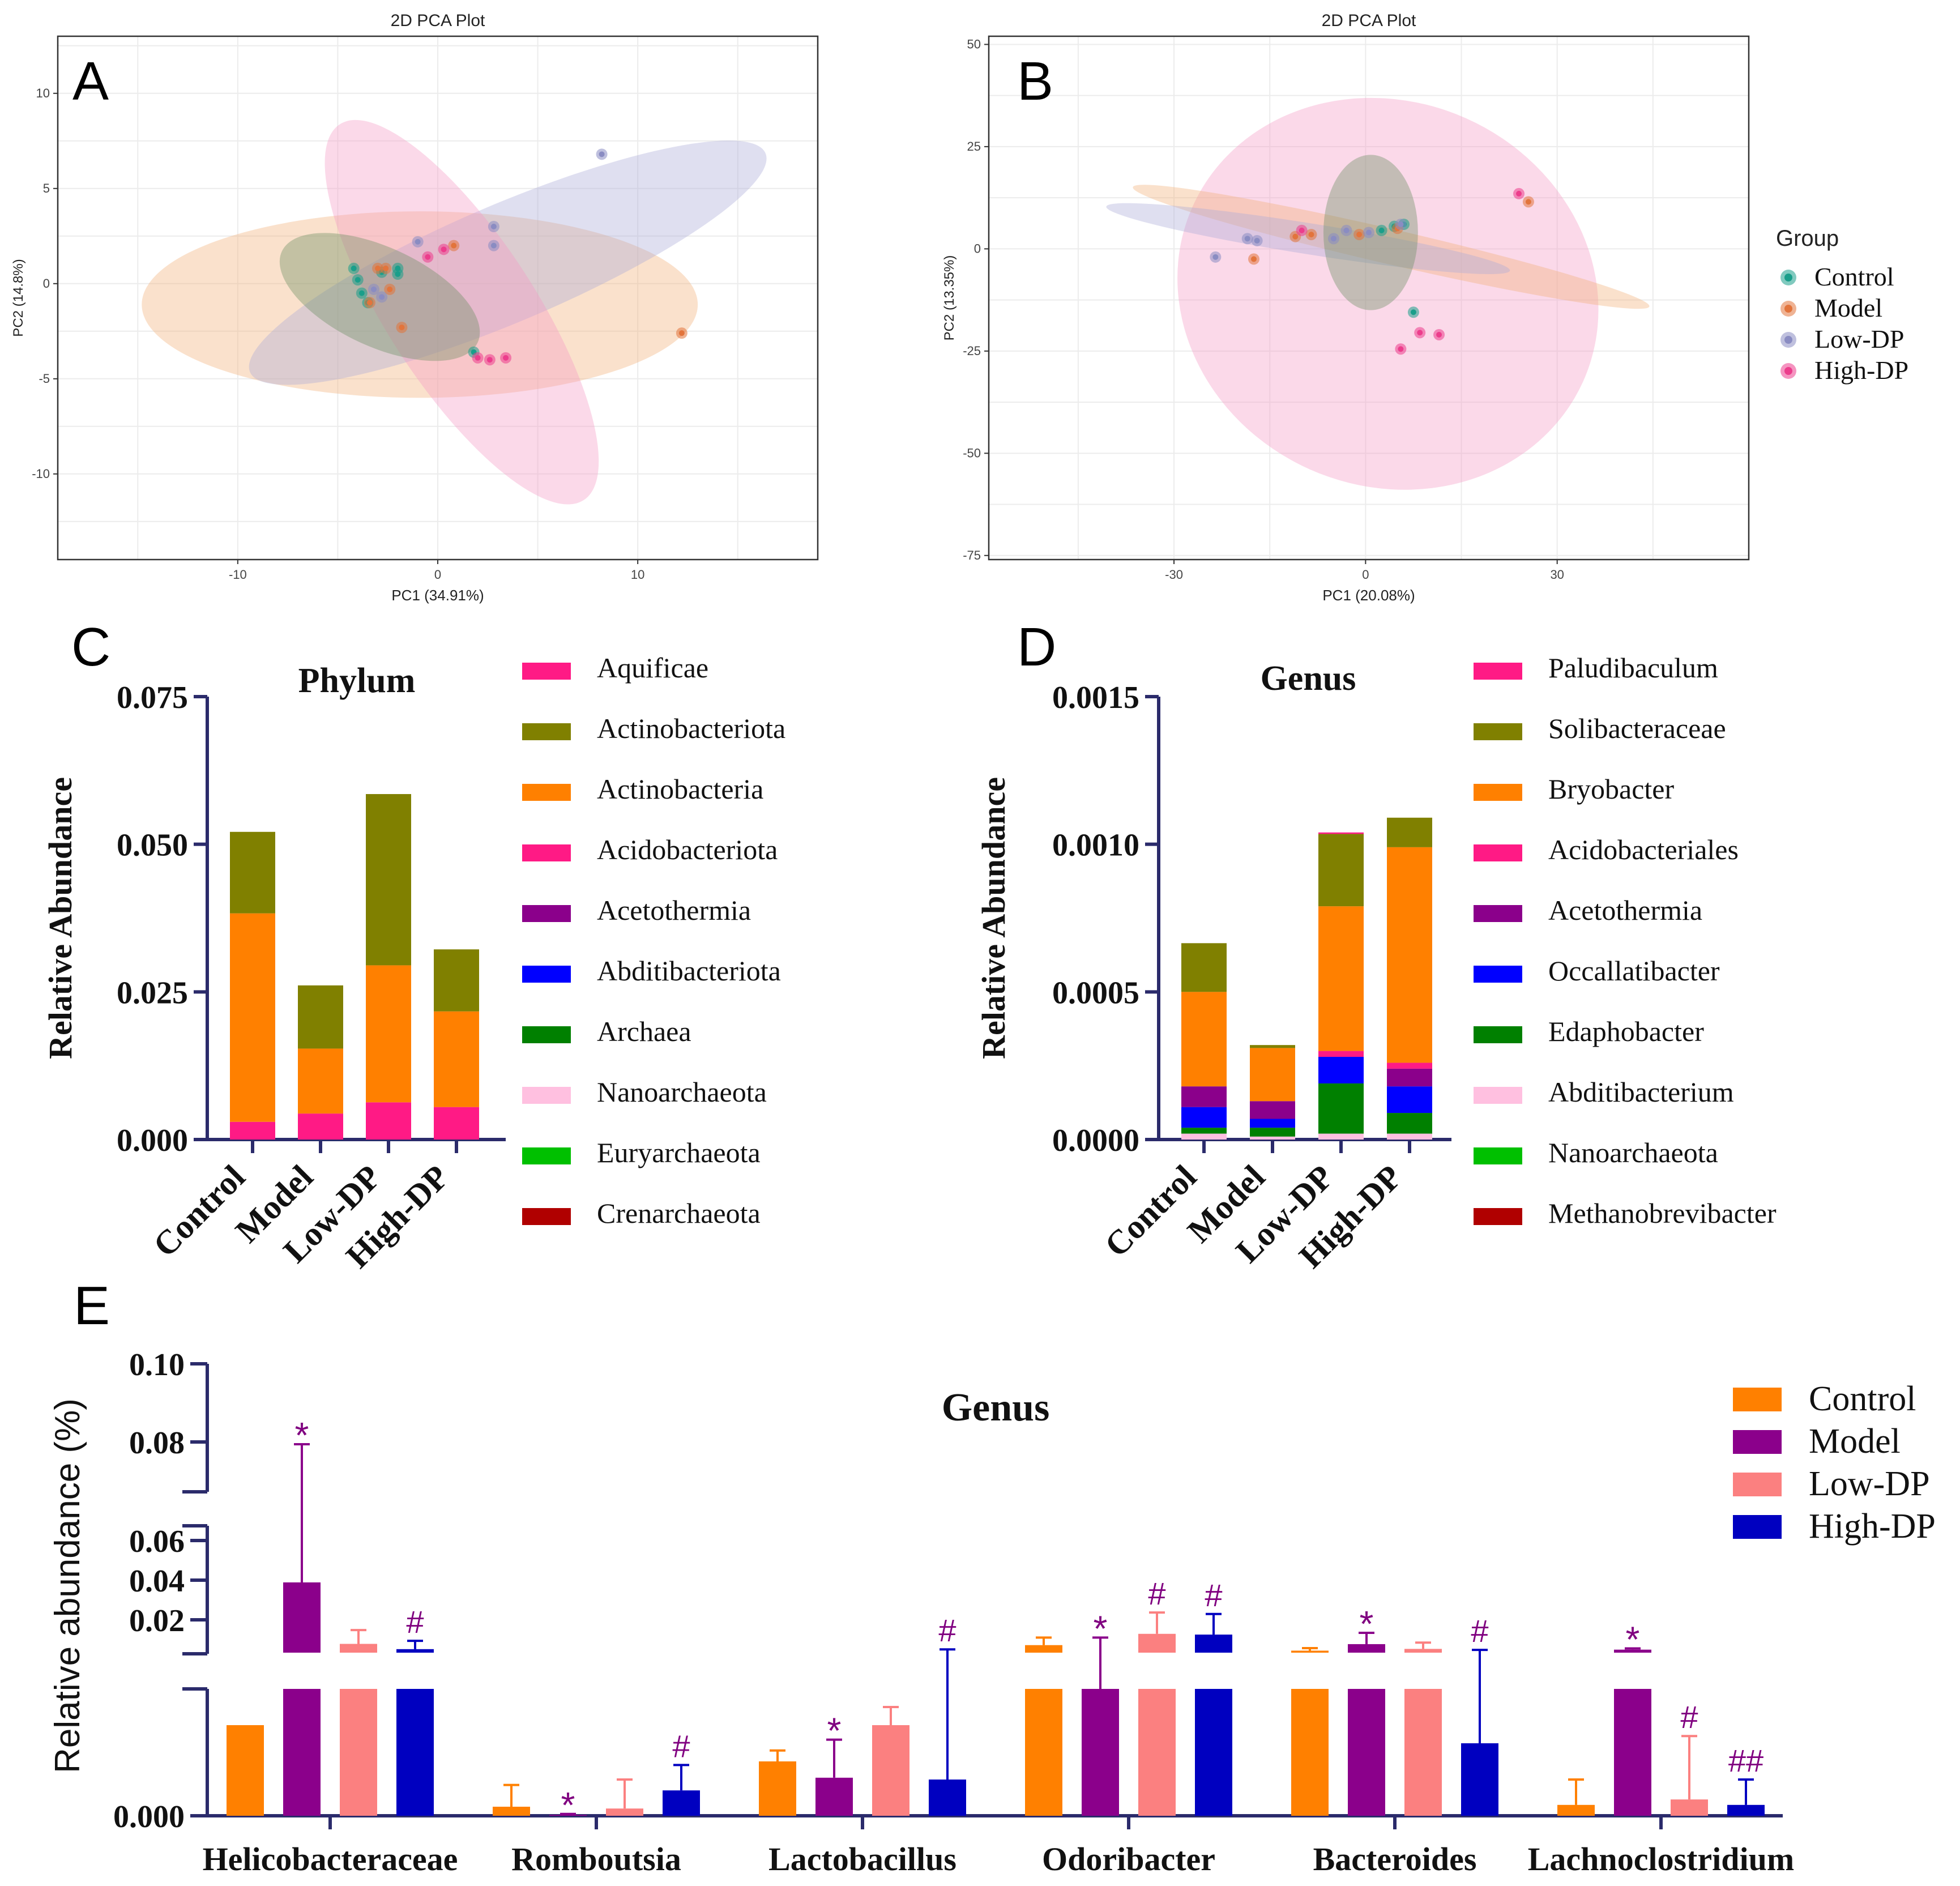 The image size is (1960, 1886). What do you see at coordinates (546, 1155) in the screenshot?
I see `legend-swatch-euryarchaeota` at bounding box center [546, 1155].